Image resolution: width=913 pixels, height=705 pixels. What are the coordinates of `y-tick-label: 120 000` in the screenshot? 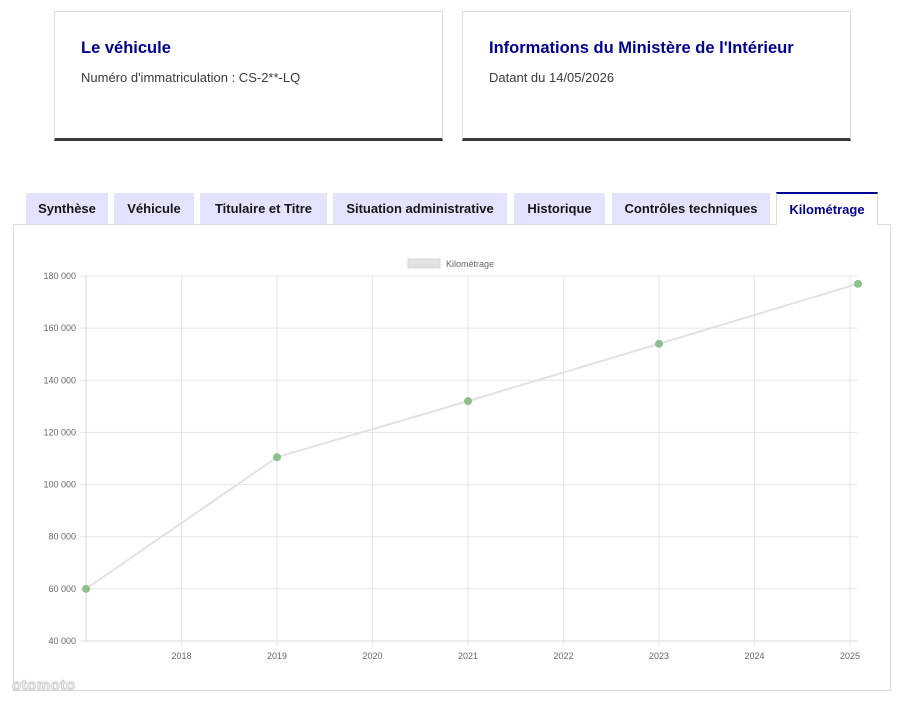 It's located at (59, 432).